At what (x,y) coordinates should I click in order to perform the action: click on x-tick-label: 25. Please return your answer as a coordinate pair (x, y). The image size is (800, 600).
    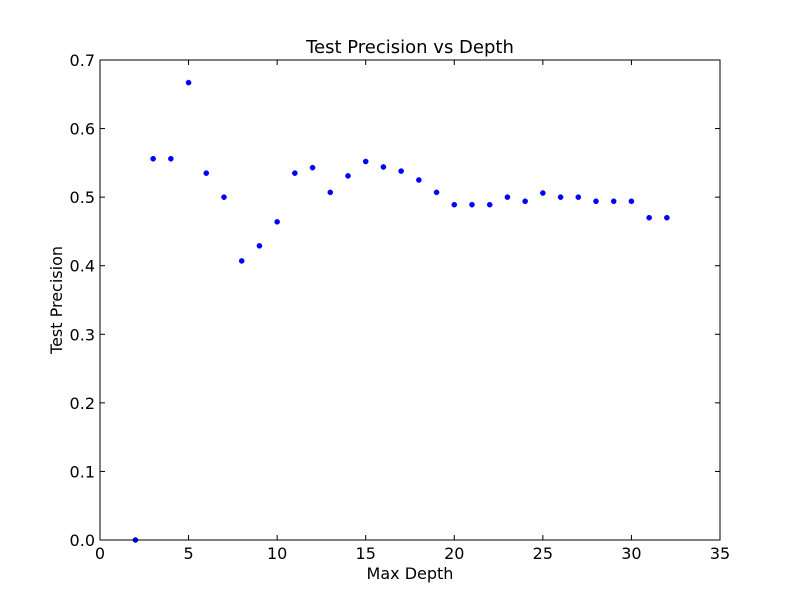
    Looking at the image, I should click on (543, 553).